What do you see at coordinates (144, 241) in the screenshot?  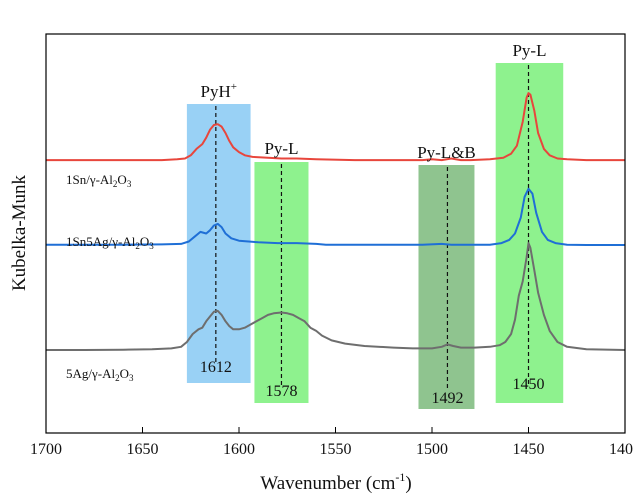 I see `series-label-2-mid: O` at bounding box center [144, 241].